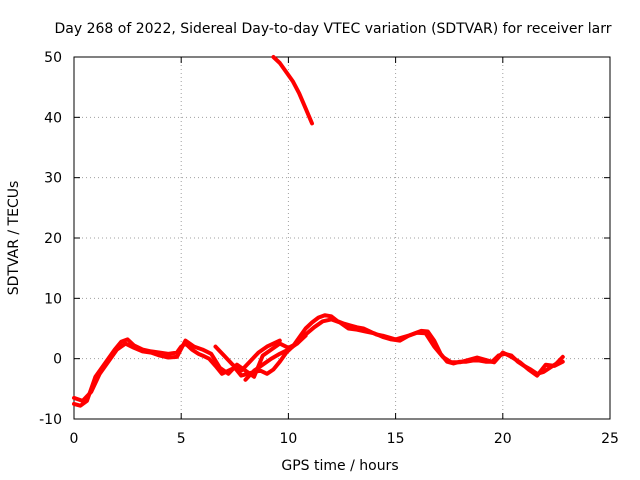  I want to click on x-tick-label: 20, so click(503, 439).